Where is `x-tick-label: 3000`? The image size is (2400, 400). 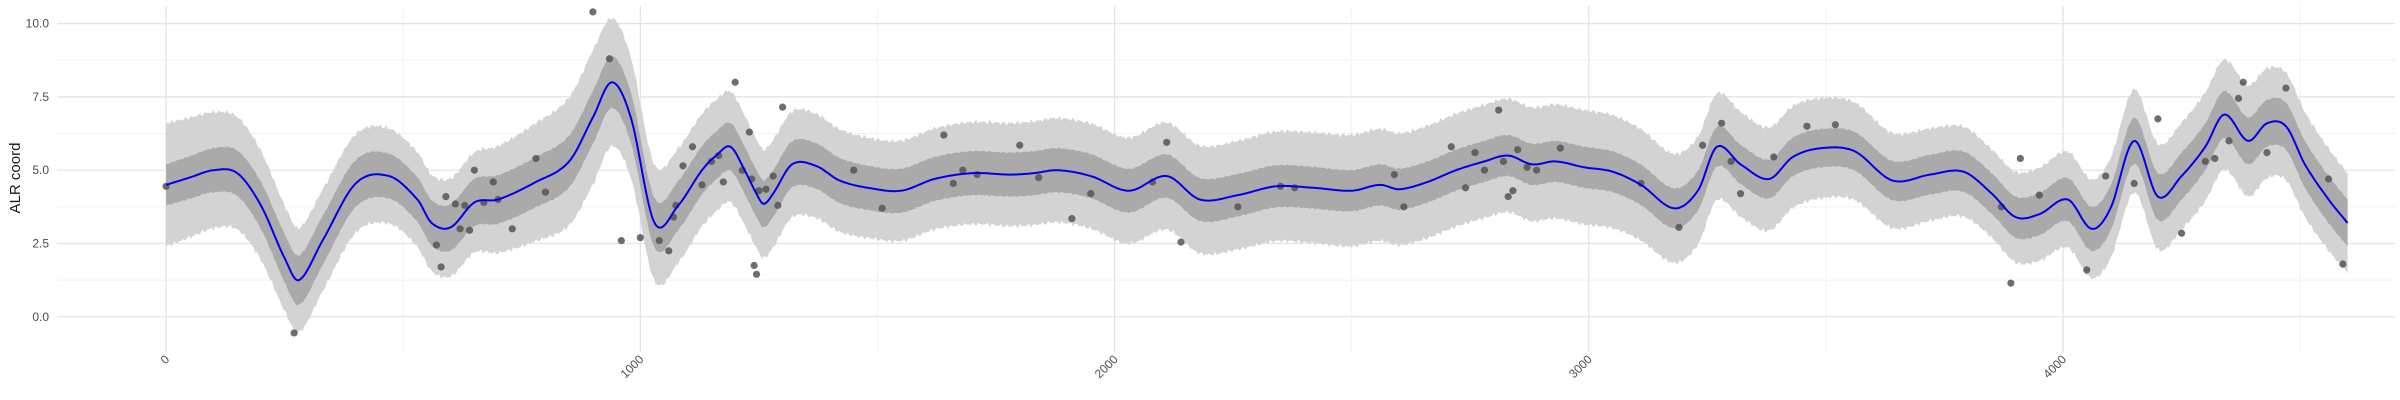 x-tick-label: 3000 is located at coordinates (1580, 366).